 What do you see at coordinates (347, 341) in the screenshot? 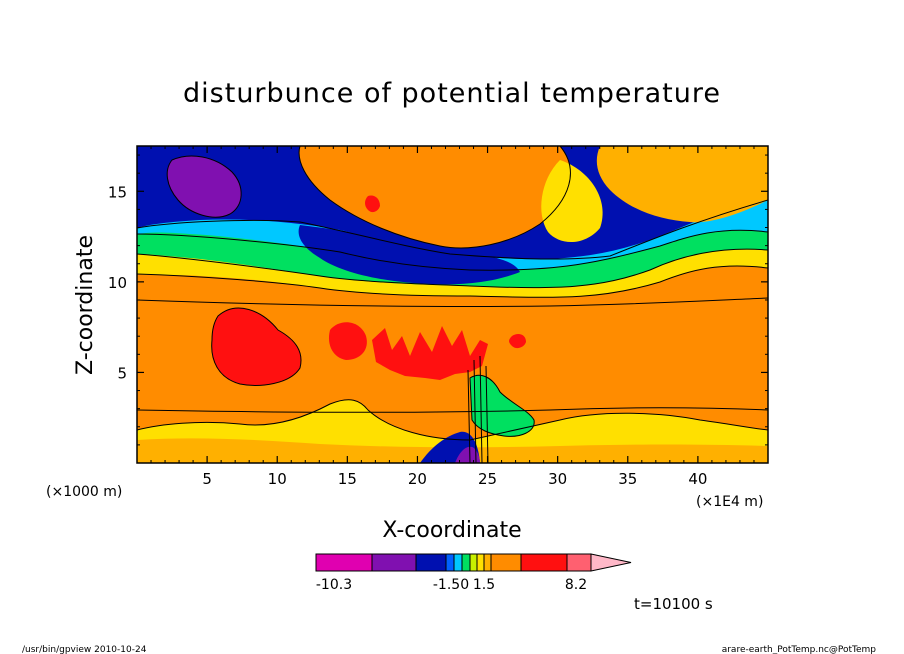
I see `mid-red-cell-center` at bounding box center [347, 341].